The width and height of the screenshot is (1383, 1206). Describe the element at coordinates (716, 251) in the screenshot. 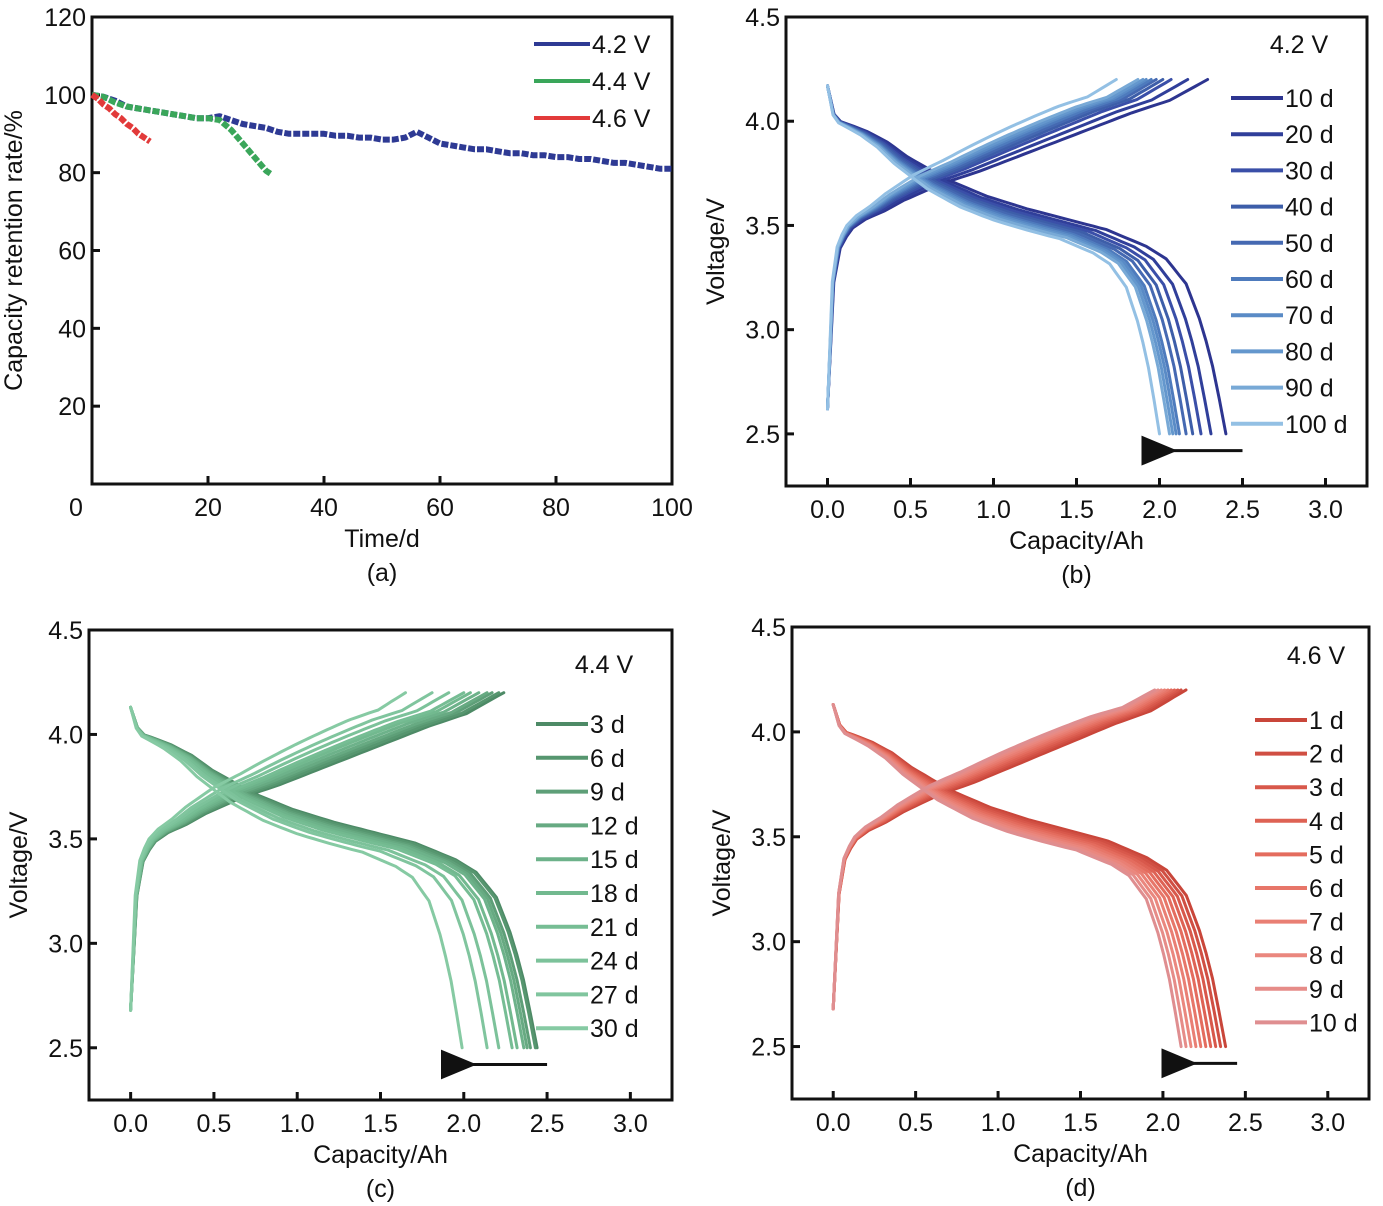

I see `panel-b-y-axis-title: Voltage/V` at that location.